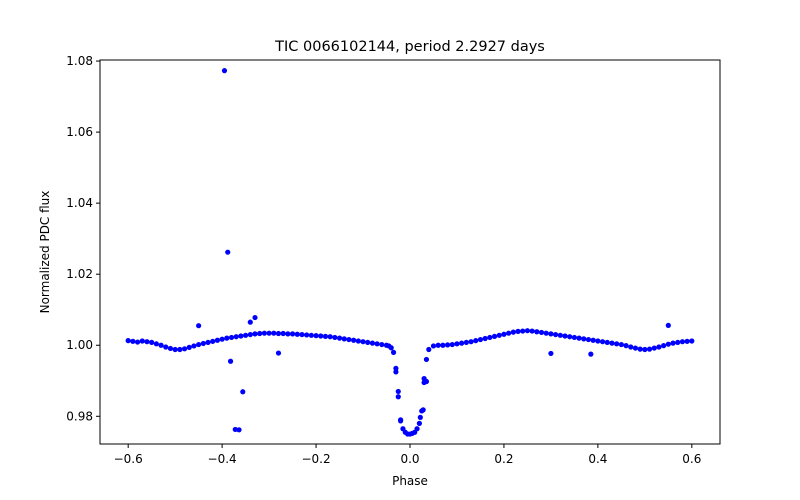 The width and height of the screenshot is (800, 500). Describe the element at coordinates (597, 459) in the screenshot. I see `x-tick-label: 0.4` at that location.